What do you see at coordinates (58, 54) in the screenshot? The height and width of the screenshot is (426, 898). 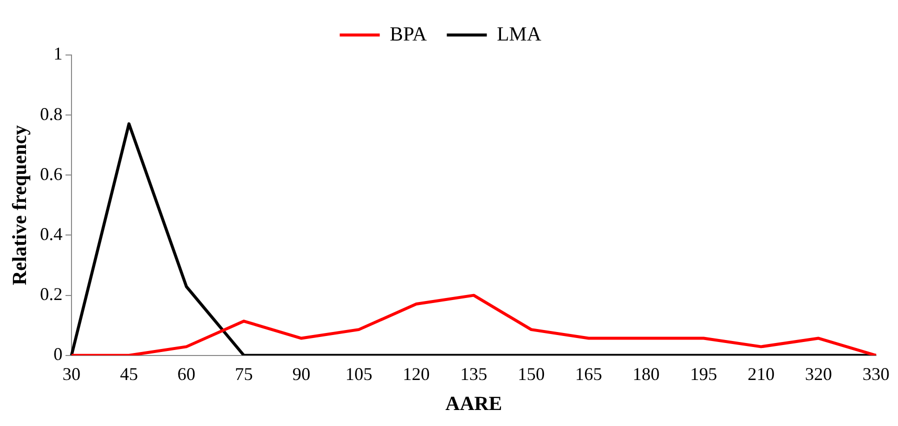 I see `y-tick-label: 1` at bounding box center [58, 54].